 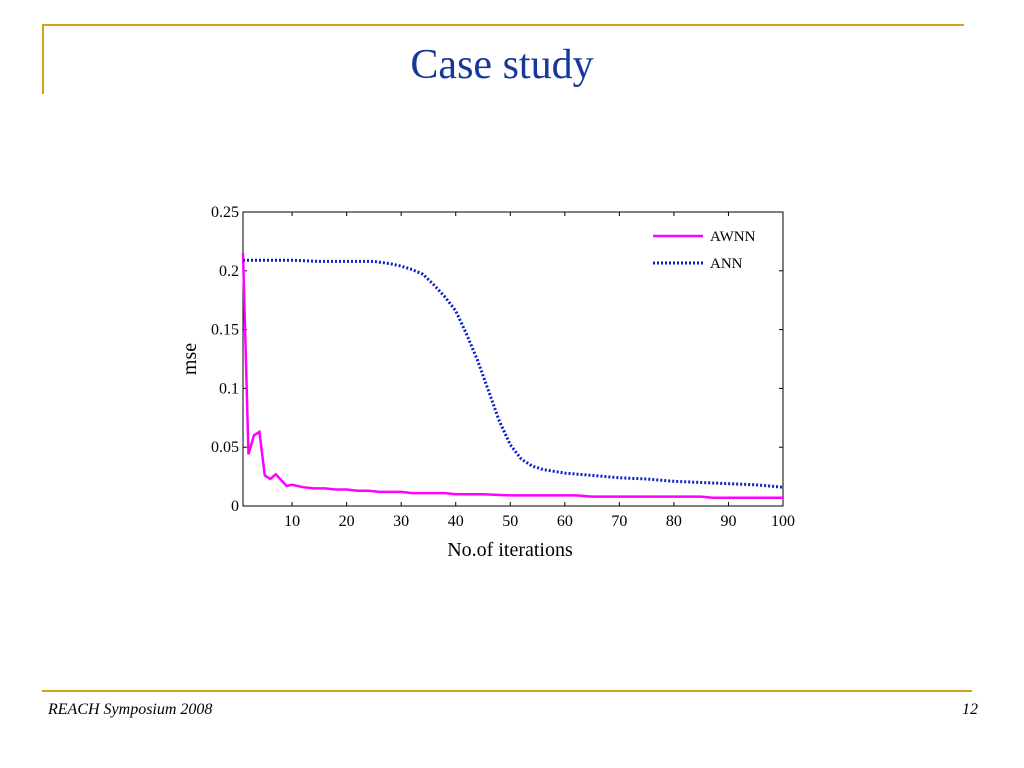 I want to click on y-tick-label: 0.15, so click(x=225, y=330).